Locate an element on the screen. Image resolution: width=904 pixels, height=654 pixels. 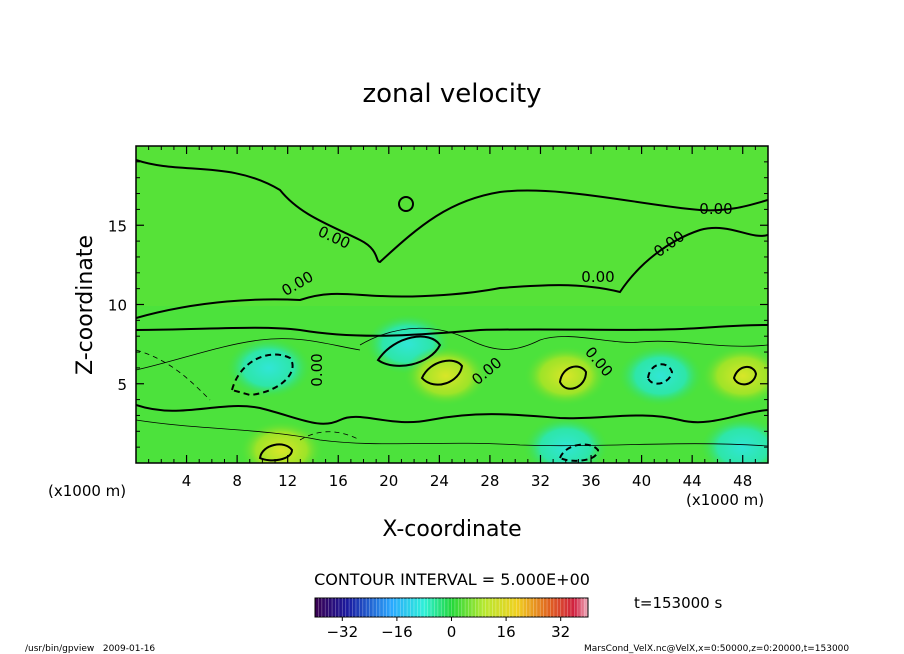
colorbar: −32 −16 0 16 32 is located at coordinates (451, 619).